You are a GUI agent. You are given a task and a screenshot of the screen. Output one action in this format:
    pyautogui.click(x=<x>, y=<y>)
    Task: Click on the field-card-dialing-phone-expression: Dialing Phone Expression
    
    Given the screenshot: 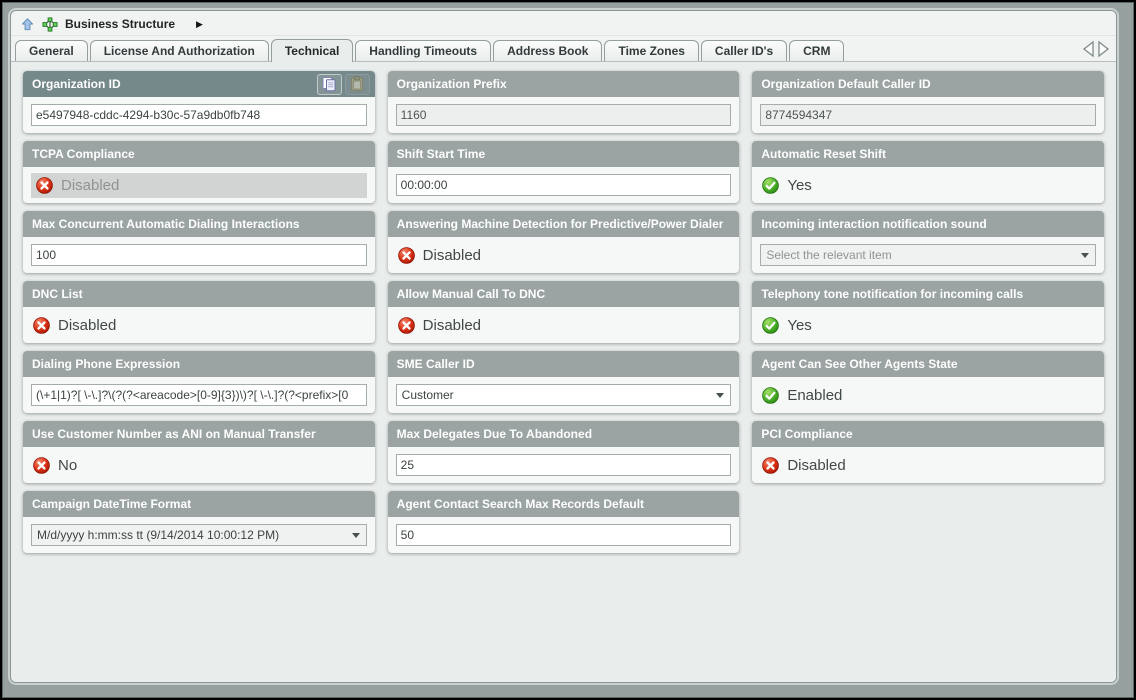 What is the action you would take?
    pyautogui.click(x=199, y=382)
    